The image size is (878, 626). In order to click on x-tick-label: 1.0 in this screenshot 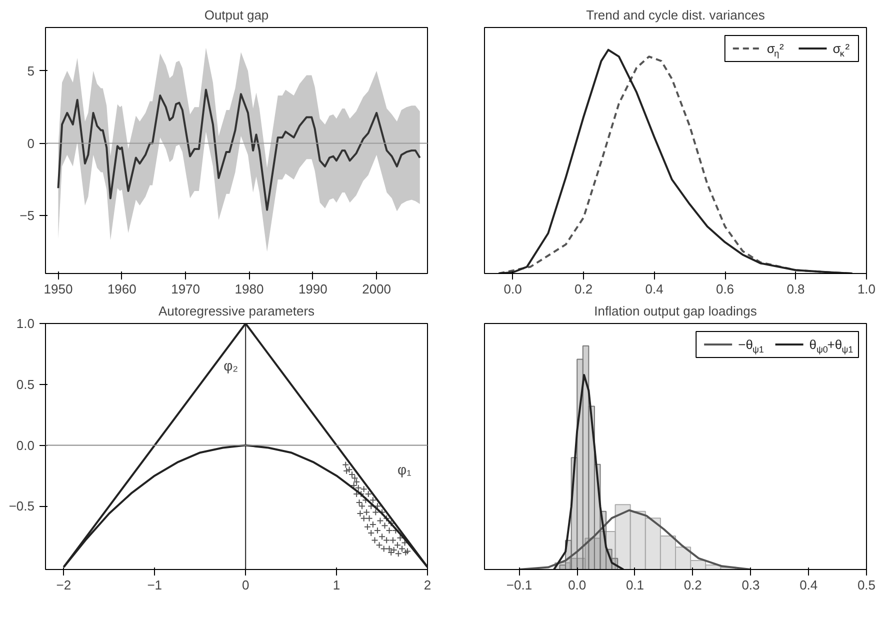, I will do `click(866, 289)`.